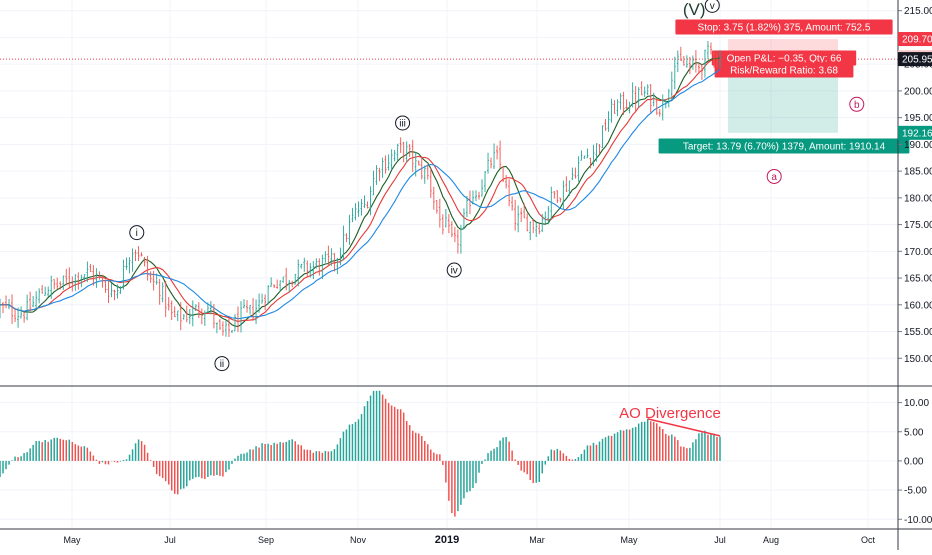  I want to click on wave-label: i, so click(137, 233).